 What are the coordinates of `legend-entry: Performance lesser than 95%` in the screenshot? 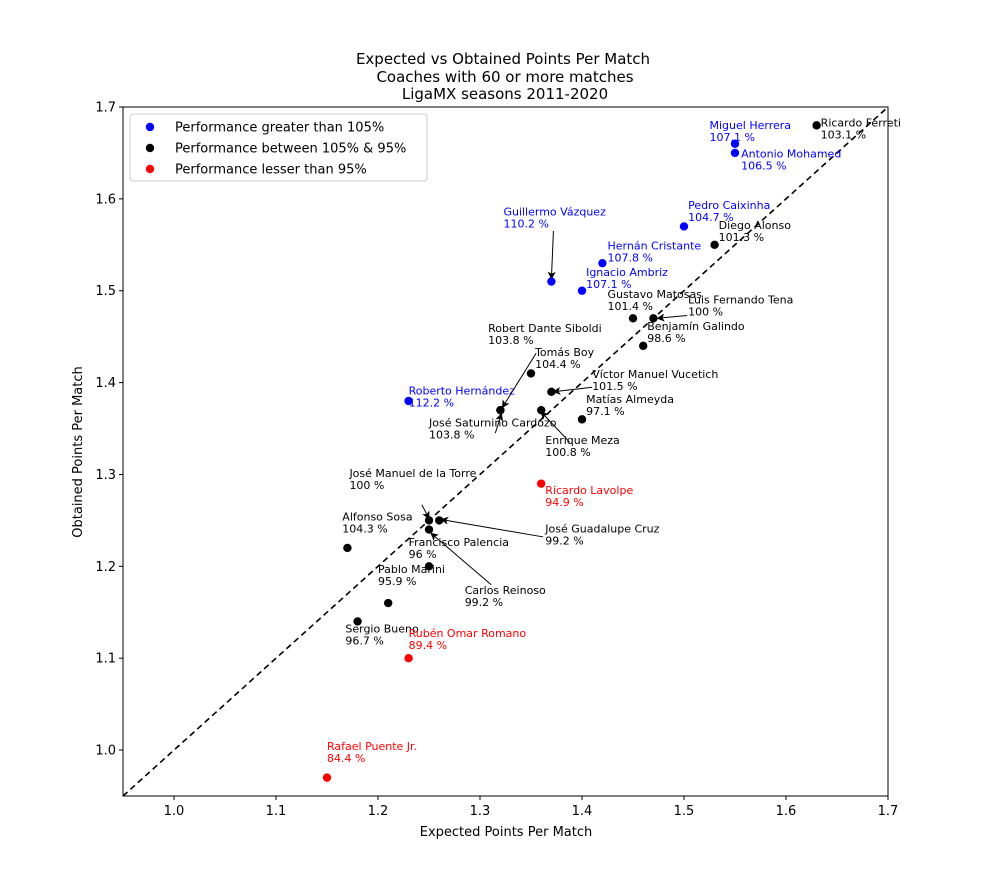 It's located at (271, 170).